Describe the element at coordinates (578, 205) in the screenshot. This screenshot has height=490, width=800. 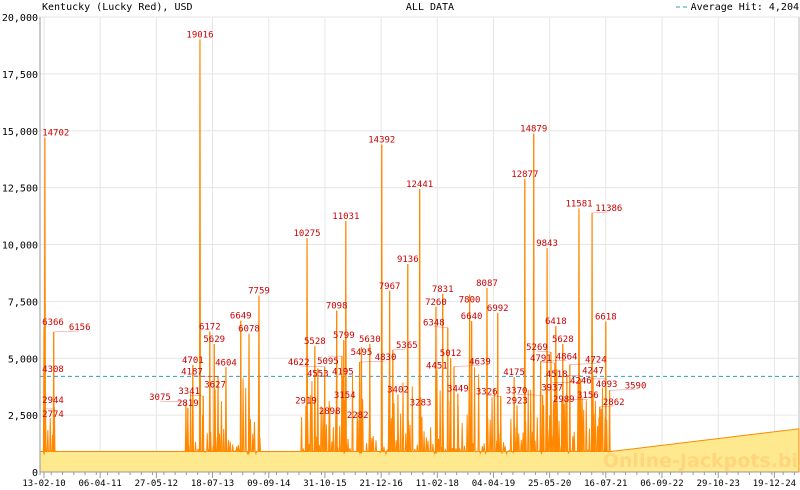
I see `data-label: 11581` at that location.